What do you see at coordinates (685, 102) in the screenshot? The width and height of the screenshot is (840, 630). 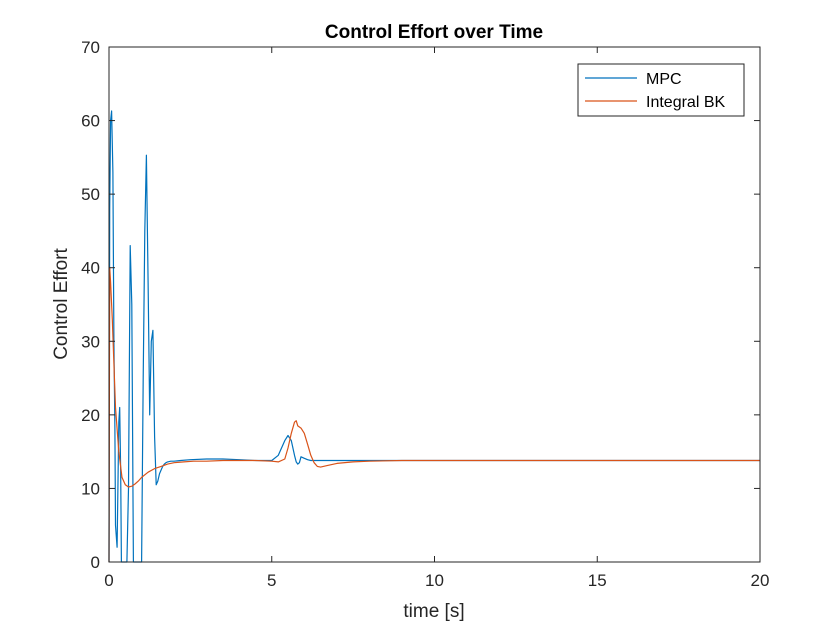 I see `legend-label-integral-bk: Integral BK` at bounding box center [685, 102].